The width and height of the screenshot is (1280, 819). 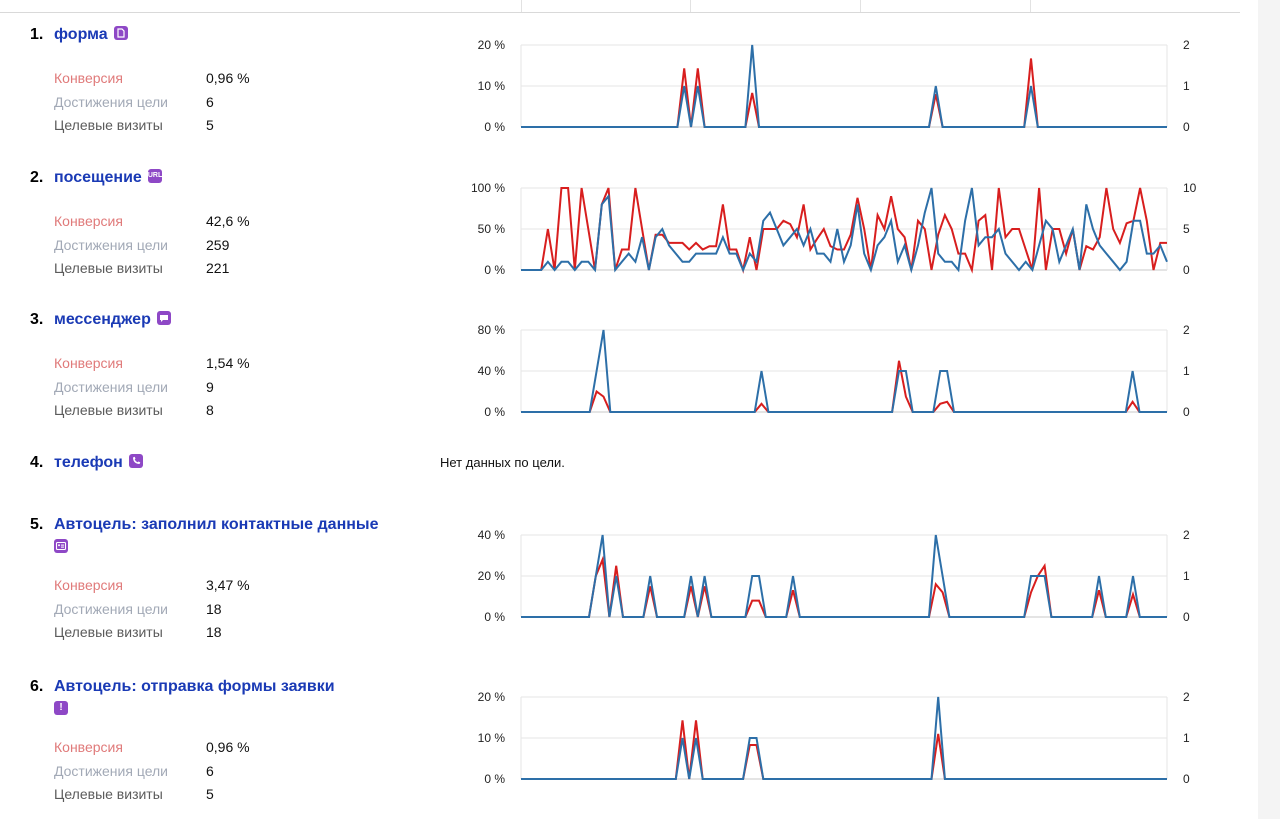 What do you see at coordinates (214, 632) in the screenshot?
I see `visits-value: 18` at bounding box center [214, 632].